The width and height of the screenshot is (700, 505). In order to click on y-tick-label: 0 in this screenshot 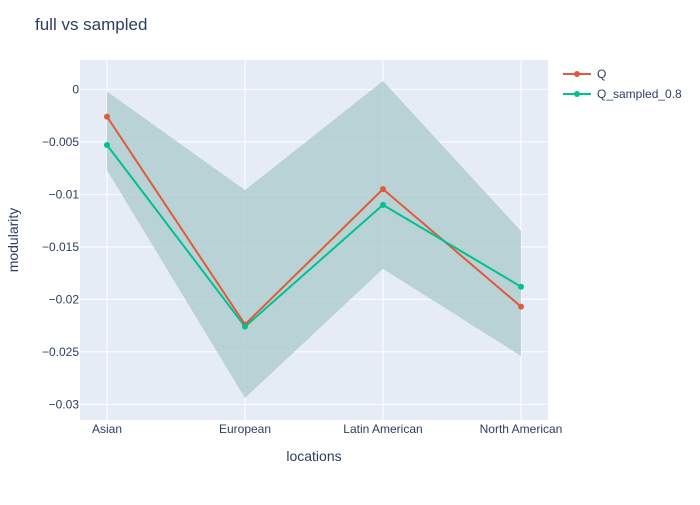, I will do `click(75, 89)`.